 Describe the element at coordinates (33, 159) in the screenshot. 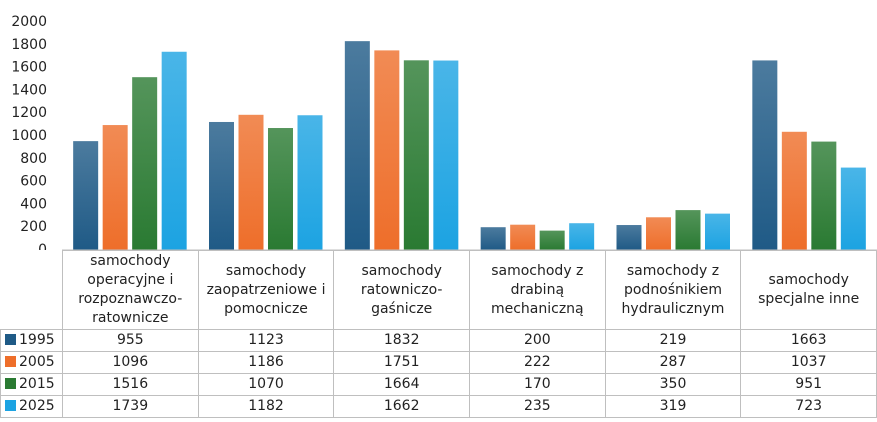

I see `y-tick-label: 800` at that location.